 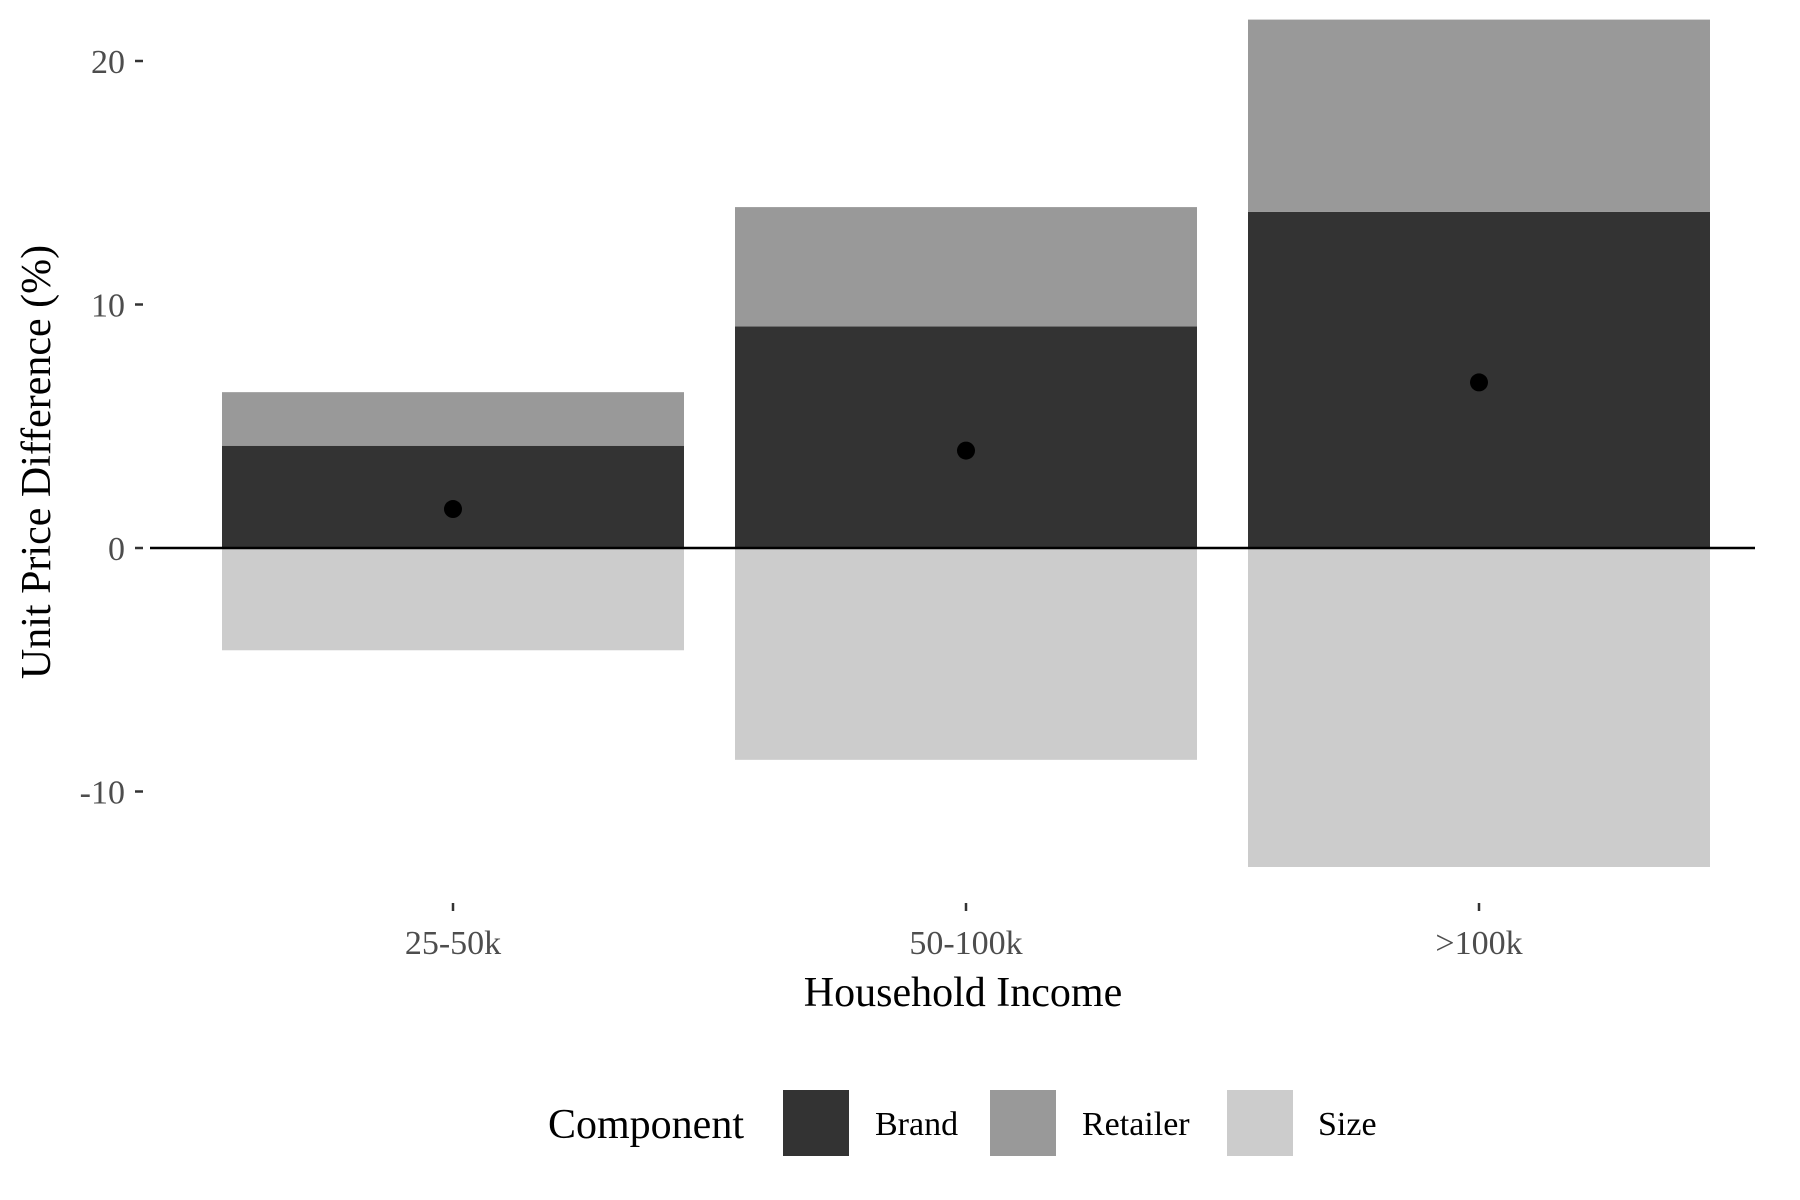 I want to click on y-tick-label: -10, so click(x=102, y=793).